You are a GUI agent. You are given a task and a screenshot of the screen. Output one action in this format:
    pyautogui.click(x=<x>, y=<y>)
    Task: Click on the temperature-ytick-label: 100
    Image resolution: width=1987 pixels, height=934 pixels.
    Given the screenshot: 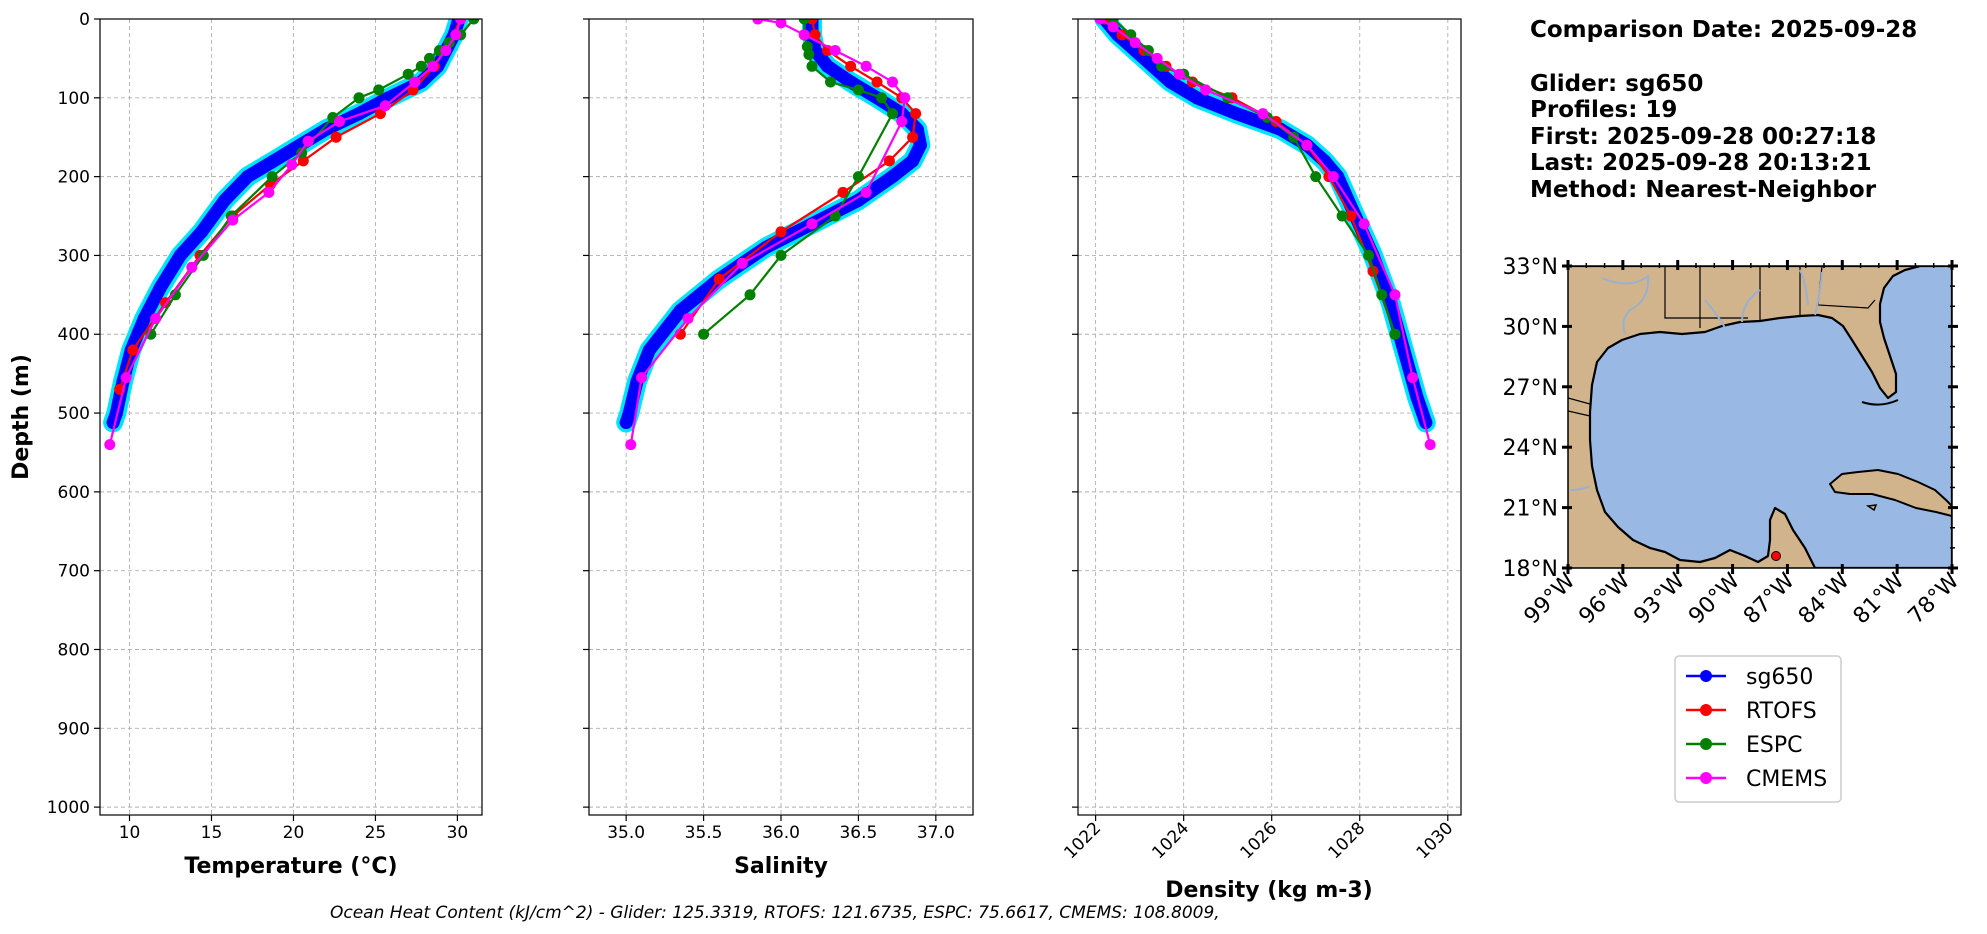 What is the action you would take?
    pyautogui.click(x=74, y=99)
    